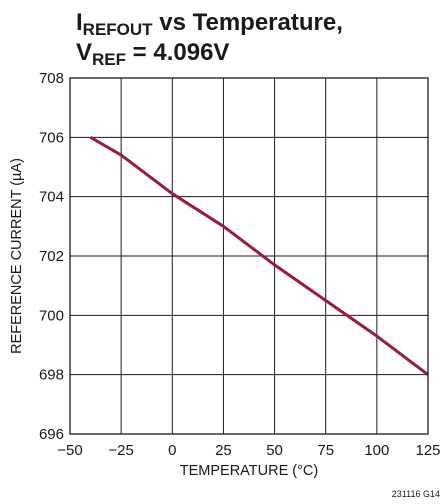 This screenshot has width=445, height=504. I want to click on y-tick-label: 702, so click(51, 256).